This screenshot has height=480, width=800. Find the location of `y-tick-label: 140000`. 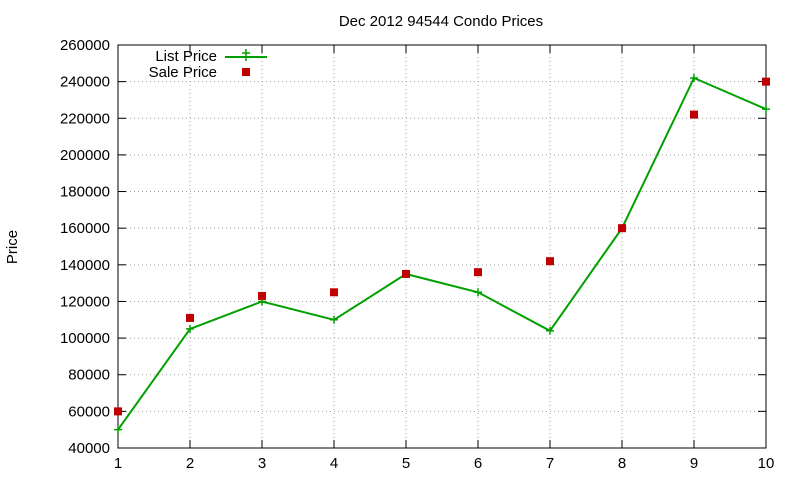

y-tick-label: 140000 is located at coordinates (85, 265).